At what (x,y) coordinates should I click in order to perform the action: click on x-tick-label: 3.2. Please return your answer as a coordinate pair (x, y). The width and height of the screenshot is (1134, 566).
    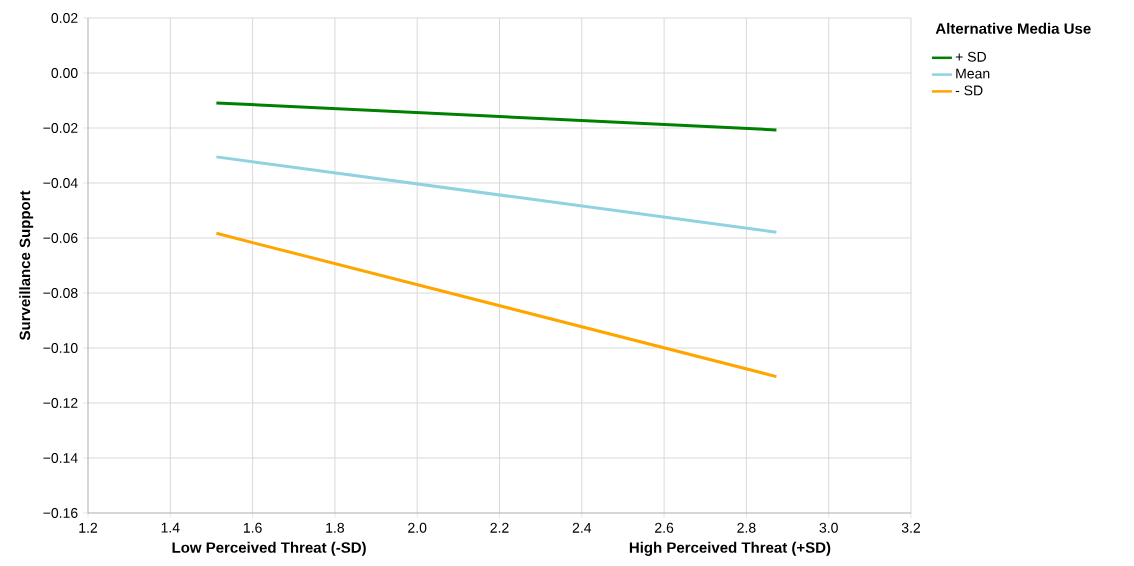
    Looking at the image, I should click on (911, 527).